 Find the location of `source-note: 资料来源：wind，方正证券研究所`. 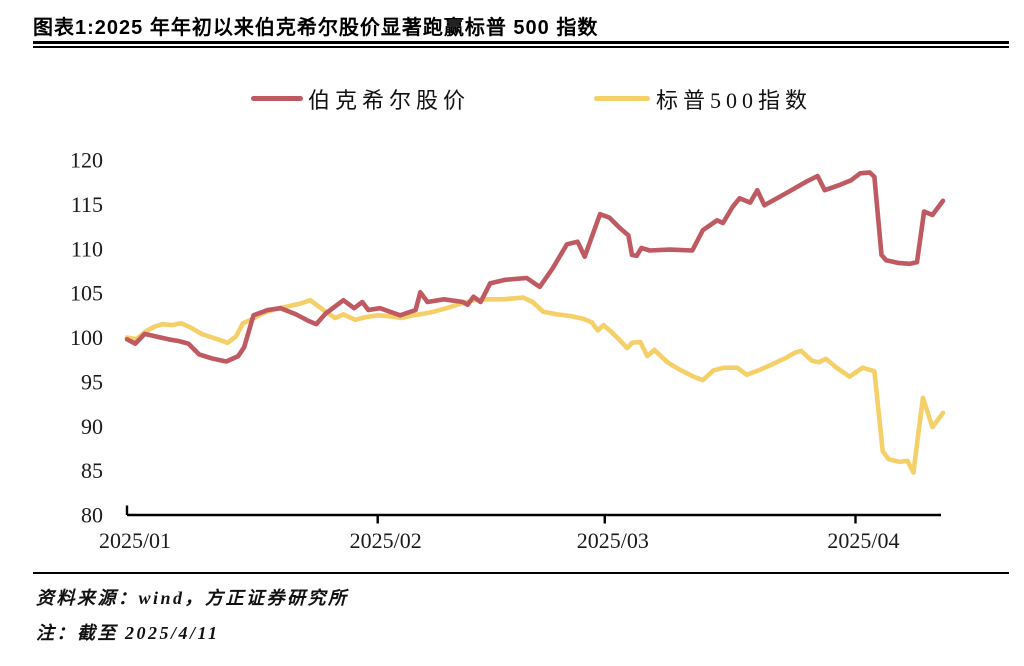

source-note: 资料来源：wind，方正证券研究所 is located at coordinates (192, 598).